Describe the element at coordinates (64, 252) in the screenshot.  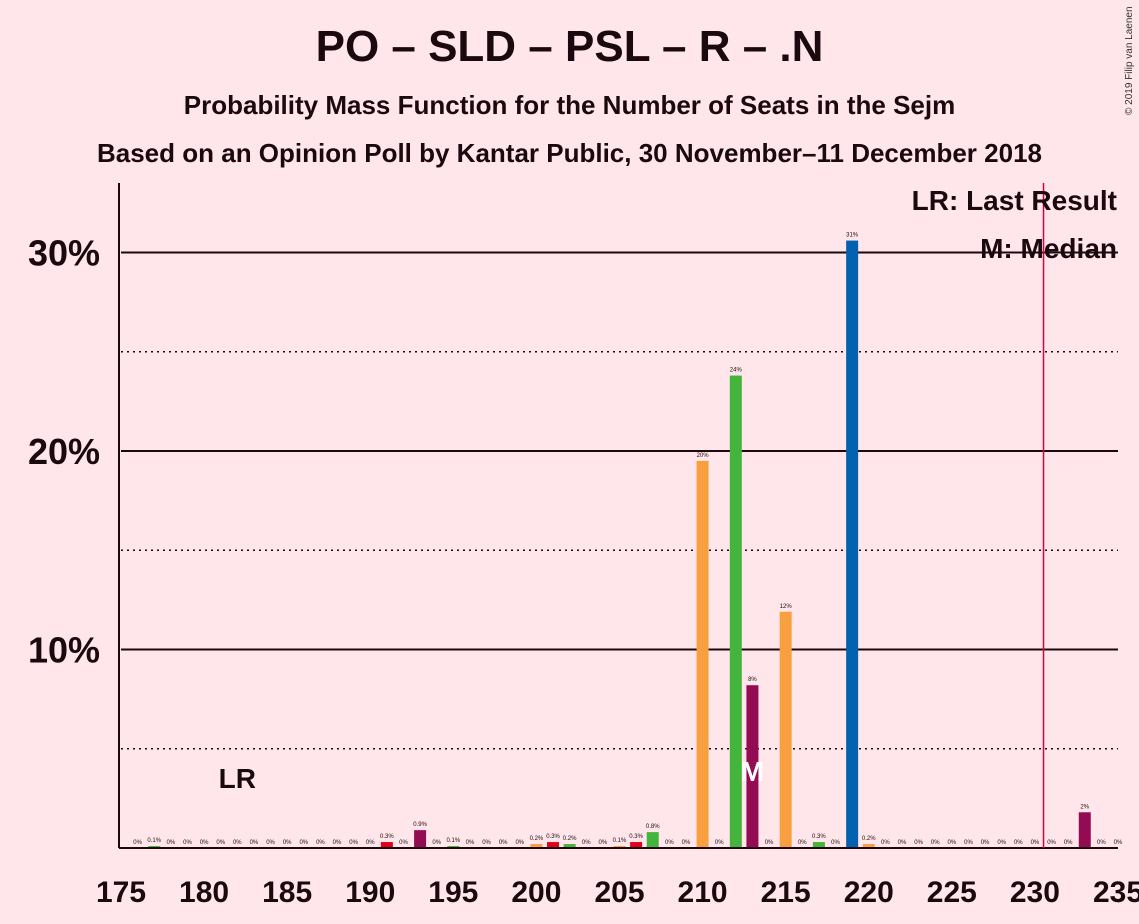
I see `y-tick-label: 30%` at that location.